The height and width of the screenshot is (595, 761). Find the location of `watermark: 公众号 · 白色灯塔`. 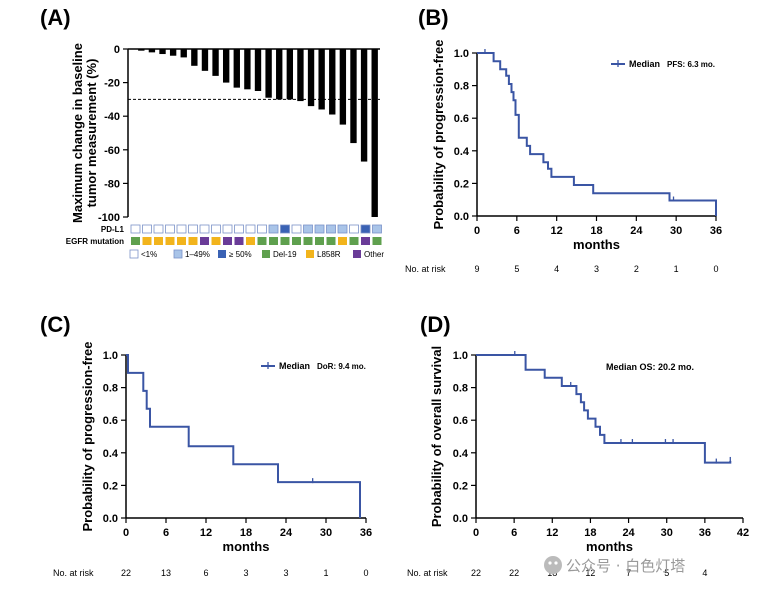

watermark: 公众号 · 白色灯塔 is located at coordinates (614, 565).